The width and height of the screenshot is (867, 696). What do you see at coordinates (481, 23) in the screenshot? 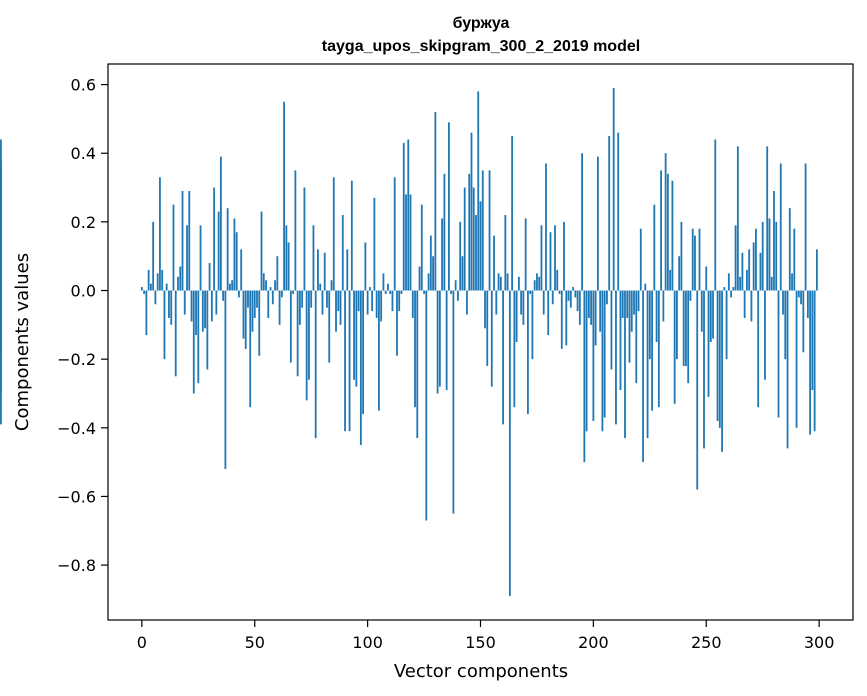
I see `chart-title-line1: буржуа` at bounding box center [481, 23].